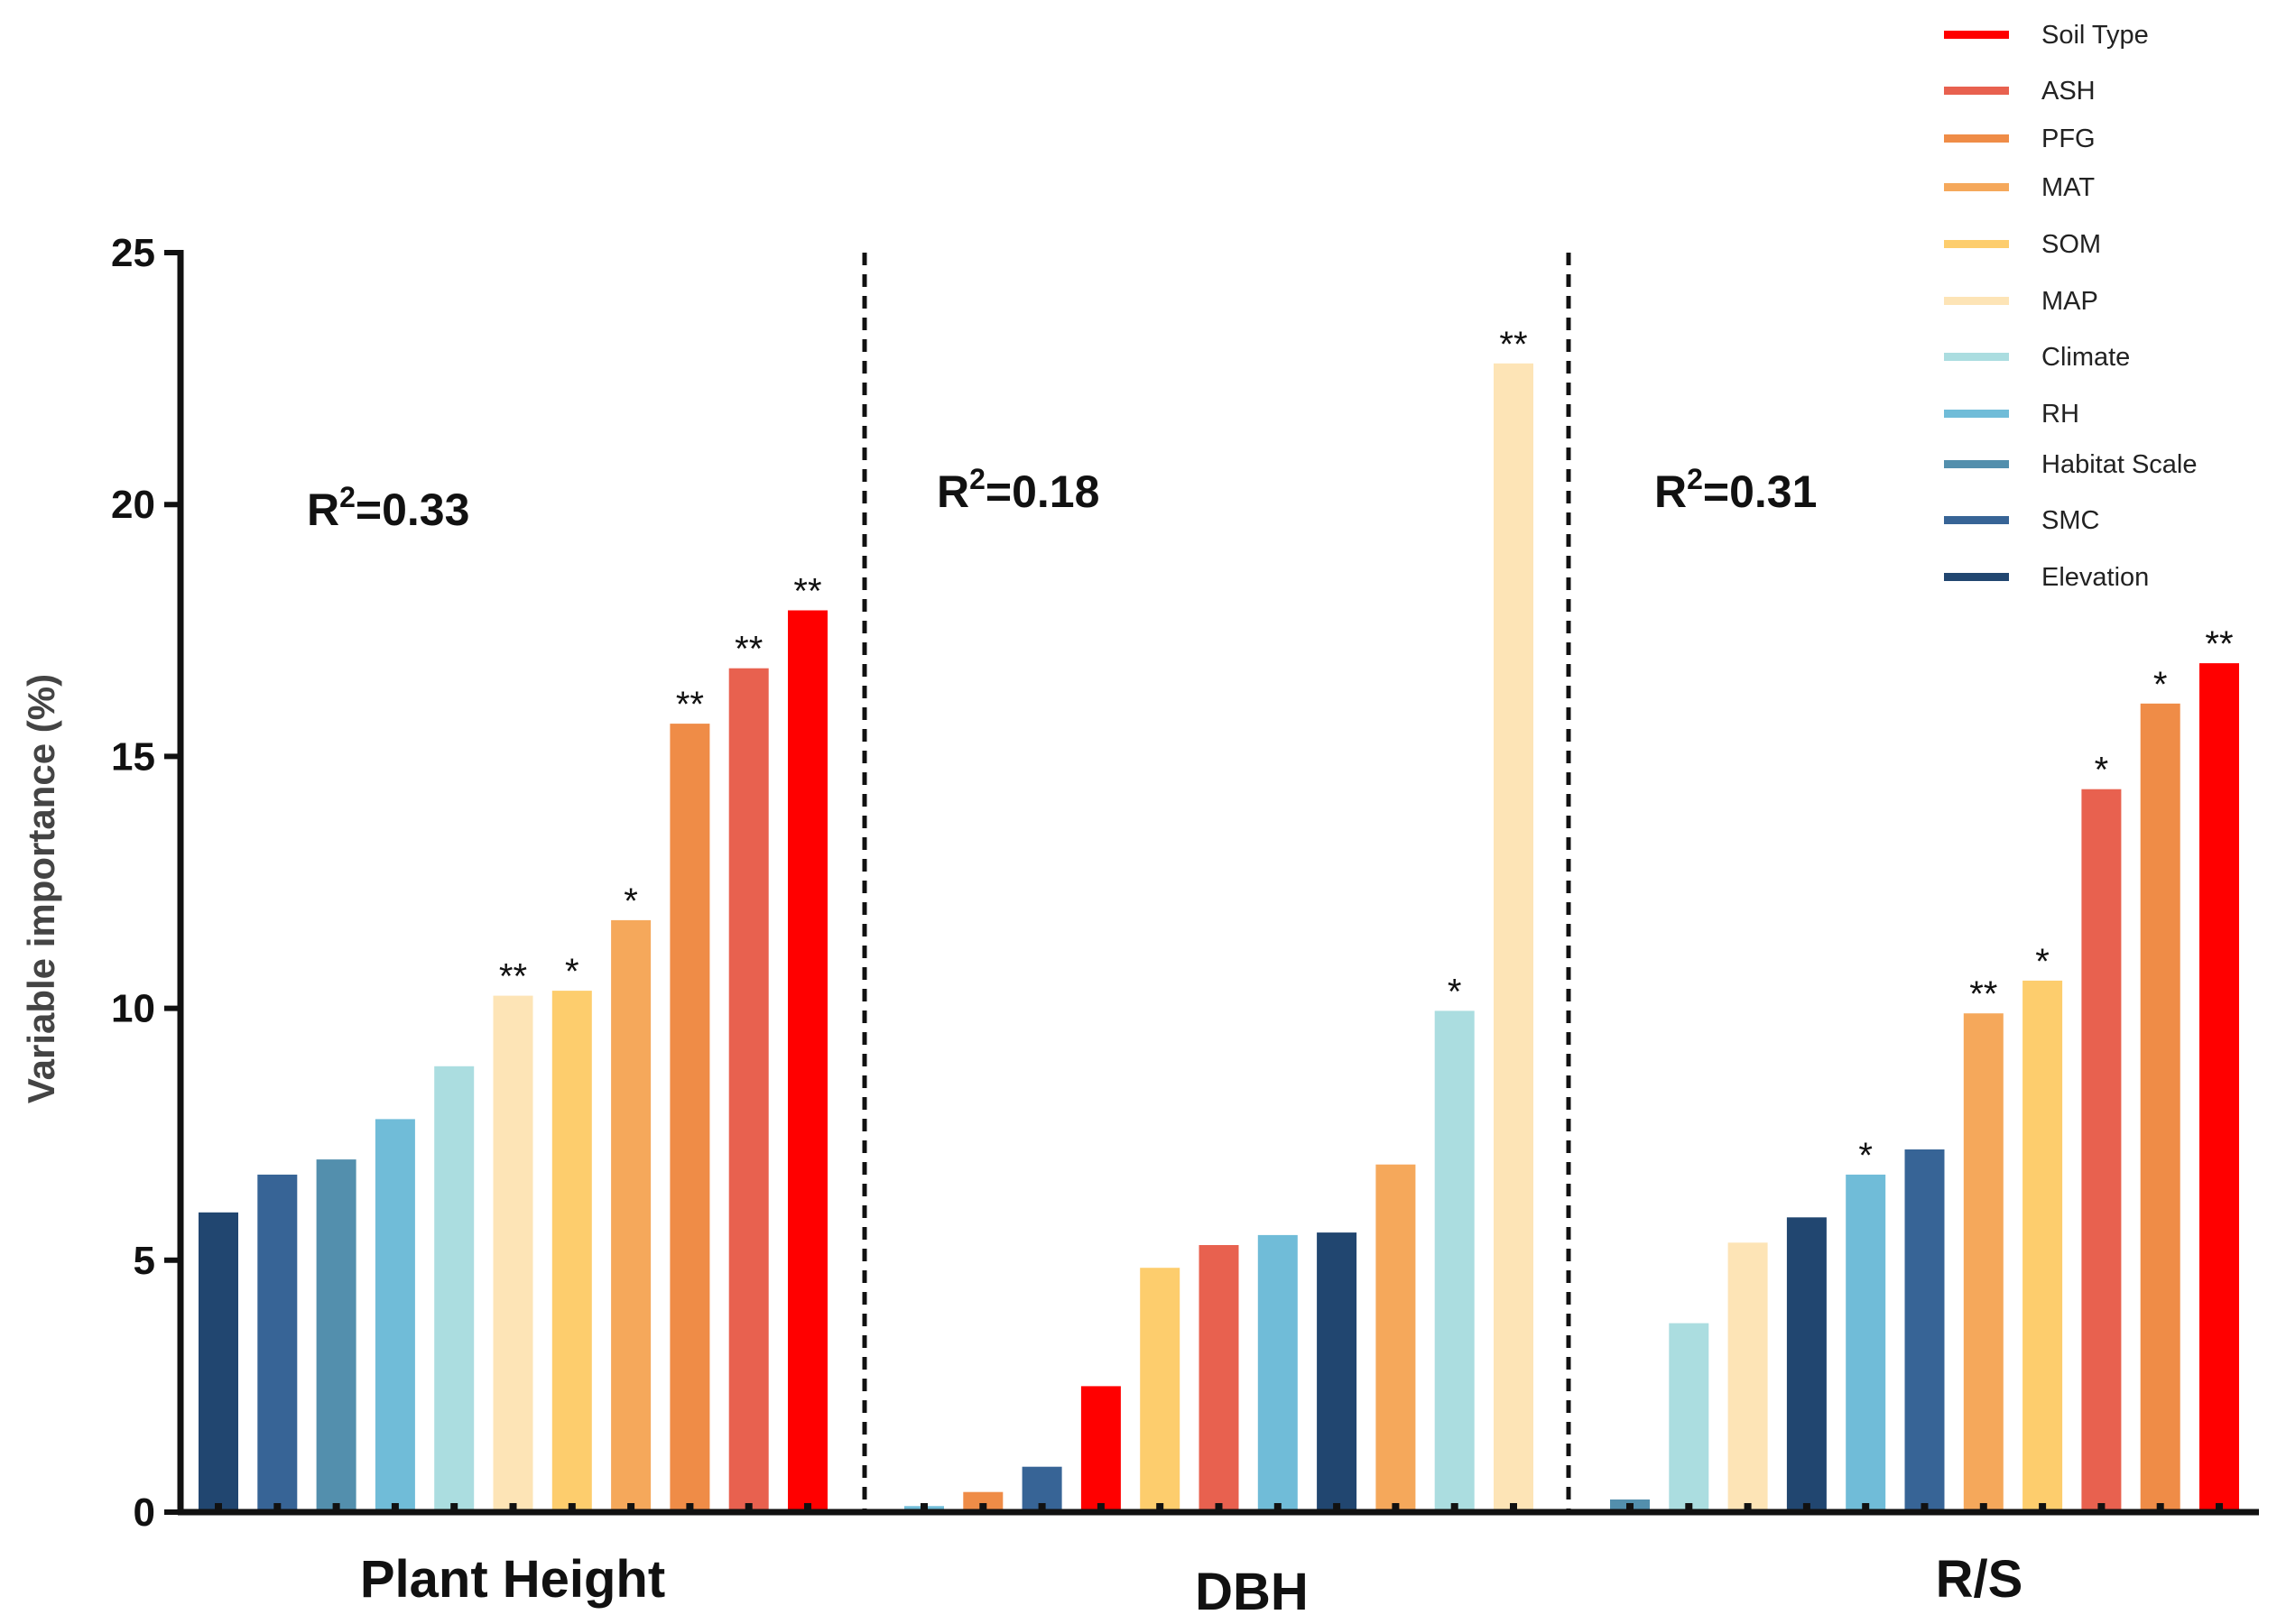 This screenshot has height=1624, width=2277. I want to click on legend-label: SMC, so click(2070, 521).